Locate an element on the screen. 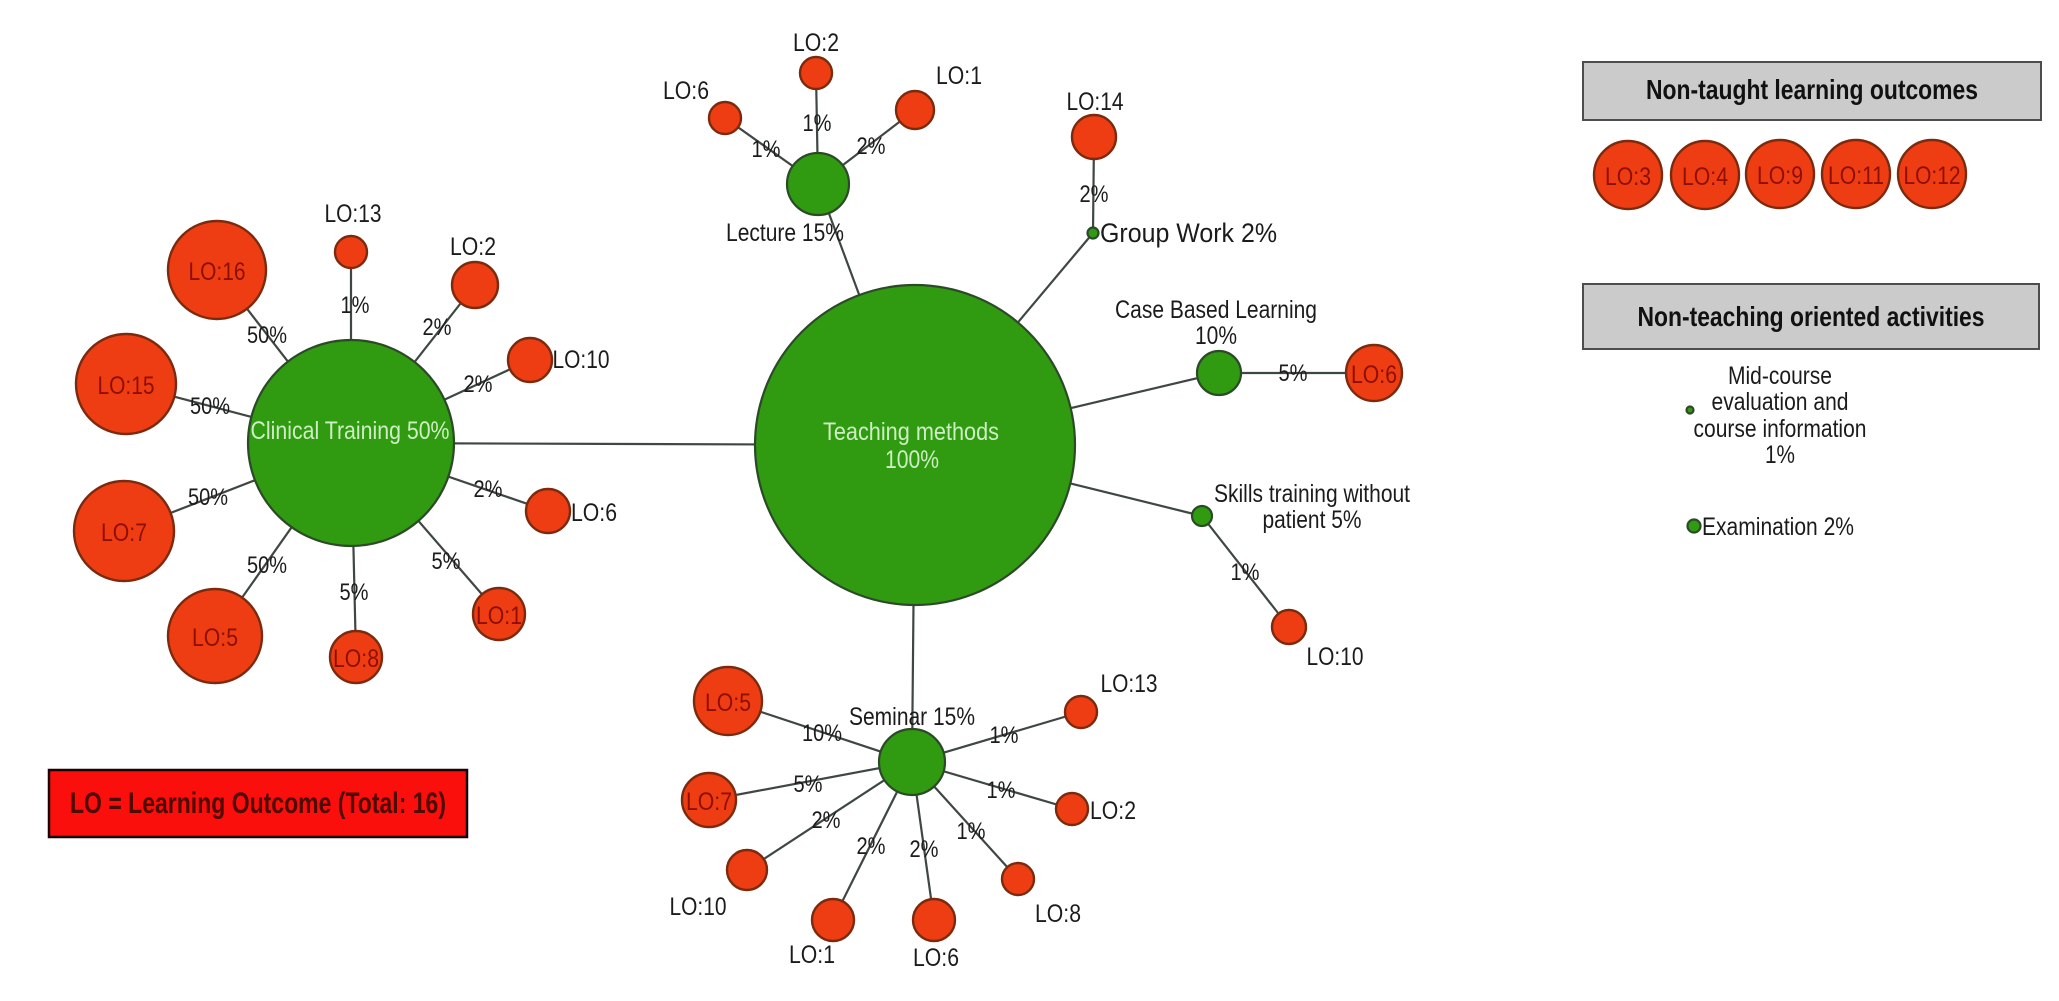 This screenshot has width=2059, height=1001. svg-text: LO:11 is located at coordinates (1856, 176).